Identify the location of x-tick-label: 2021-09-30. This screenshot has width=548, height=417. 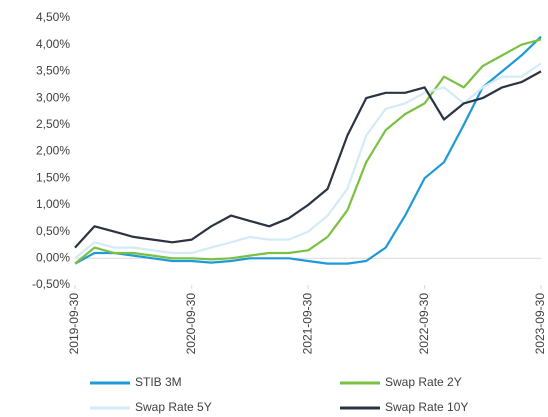
(307, 324).